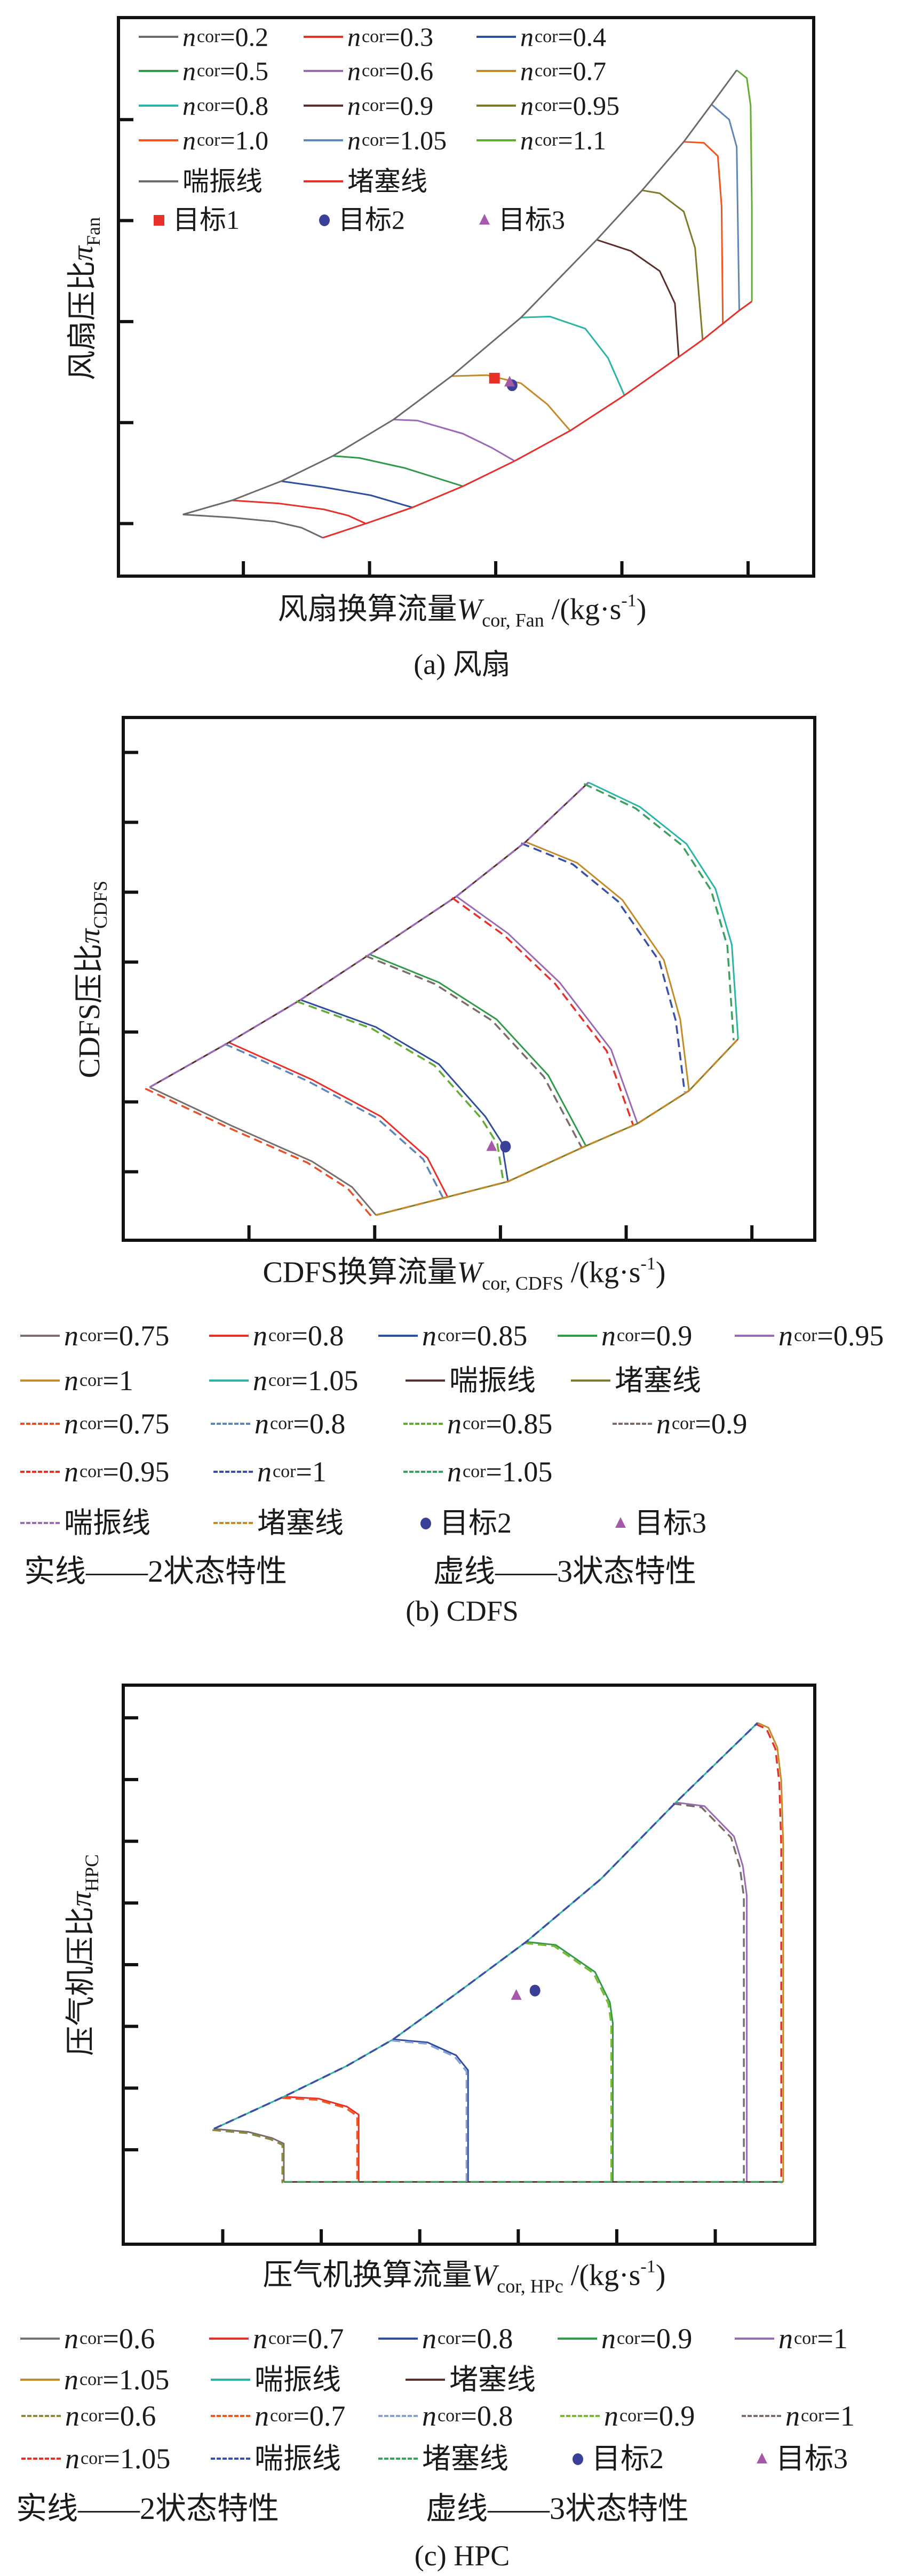 The height and width of the screenshot is (2576, 906). Describe the element at coordinates (722, 1424) in the screenshot. I see `legend-label: =0.9` at that location.